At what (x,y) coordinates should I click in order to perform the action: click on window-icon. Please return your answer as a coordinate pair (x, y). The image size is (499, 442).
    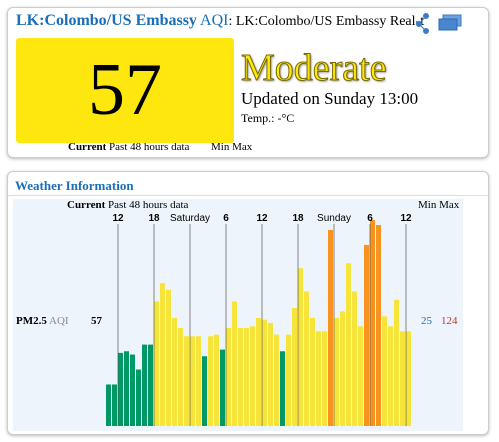
    Looking at the image, I should click on (450, 22).